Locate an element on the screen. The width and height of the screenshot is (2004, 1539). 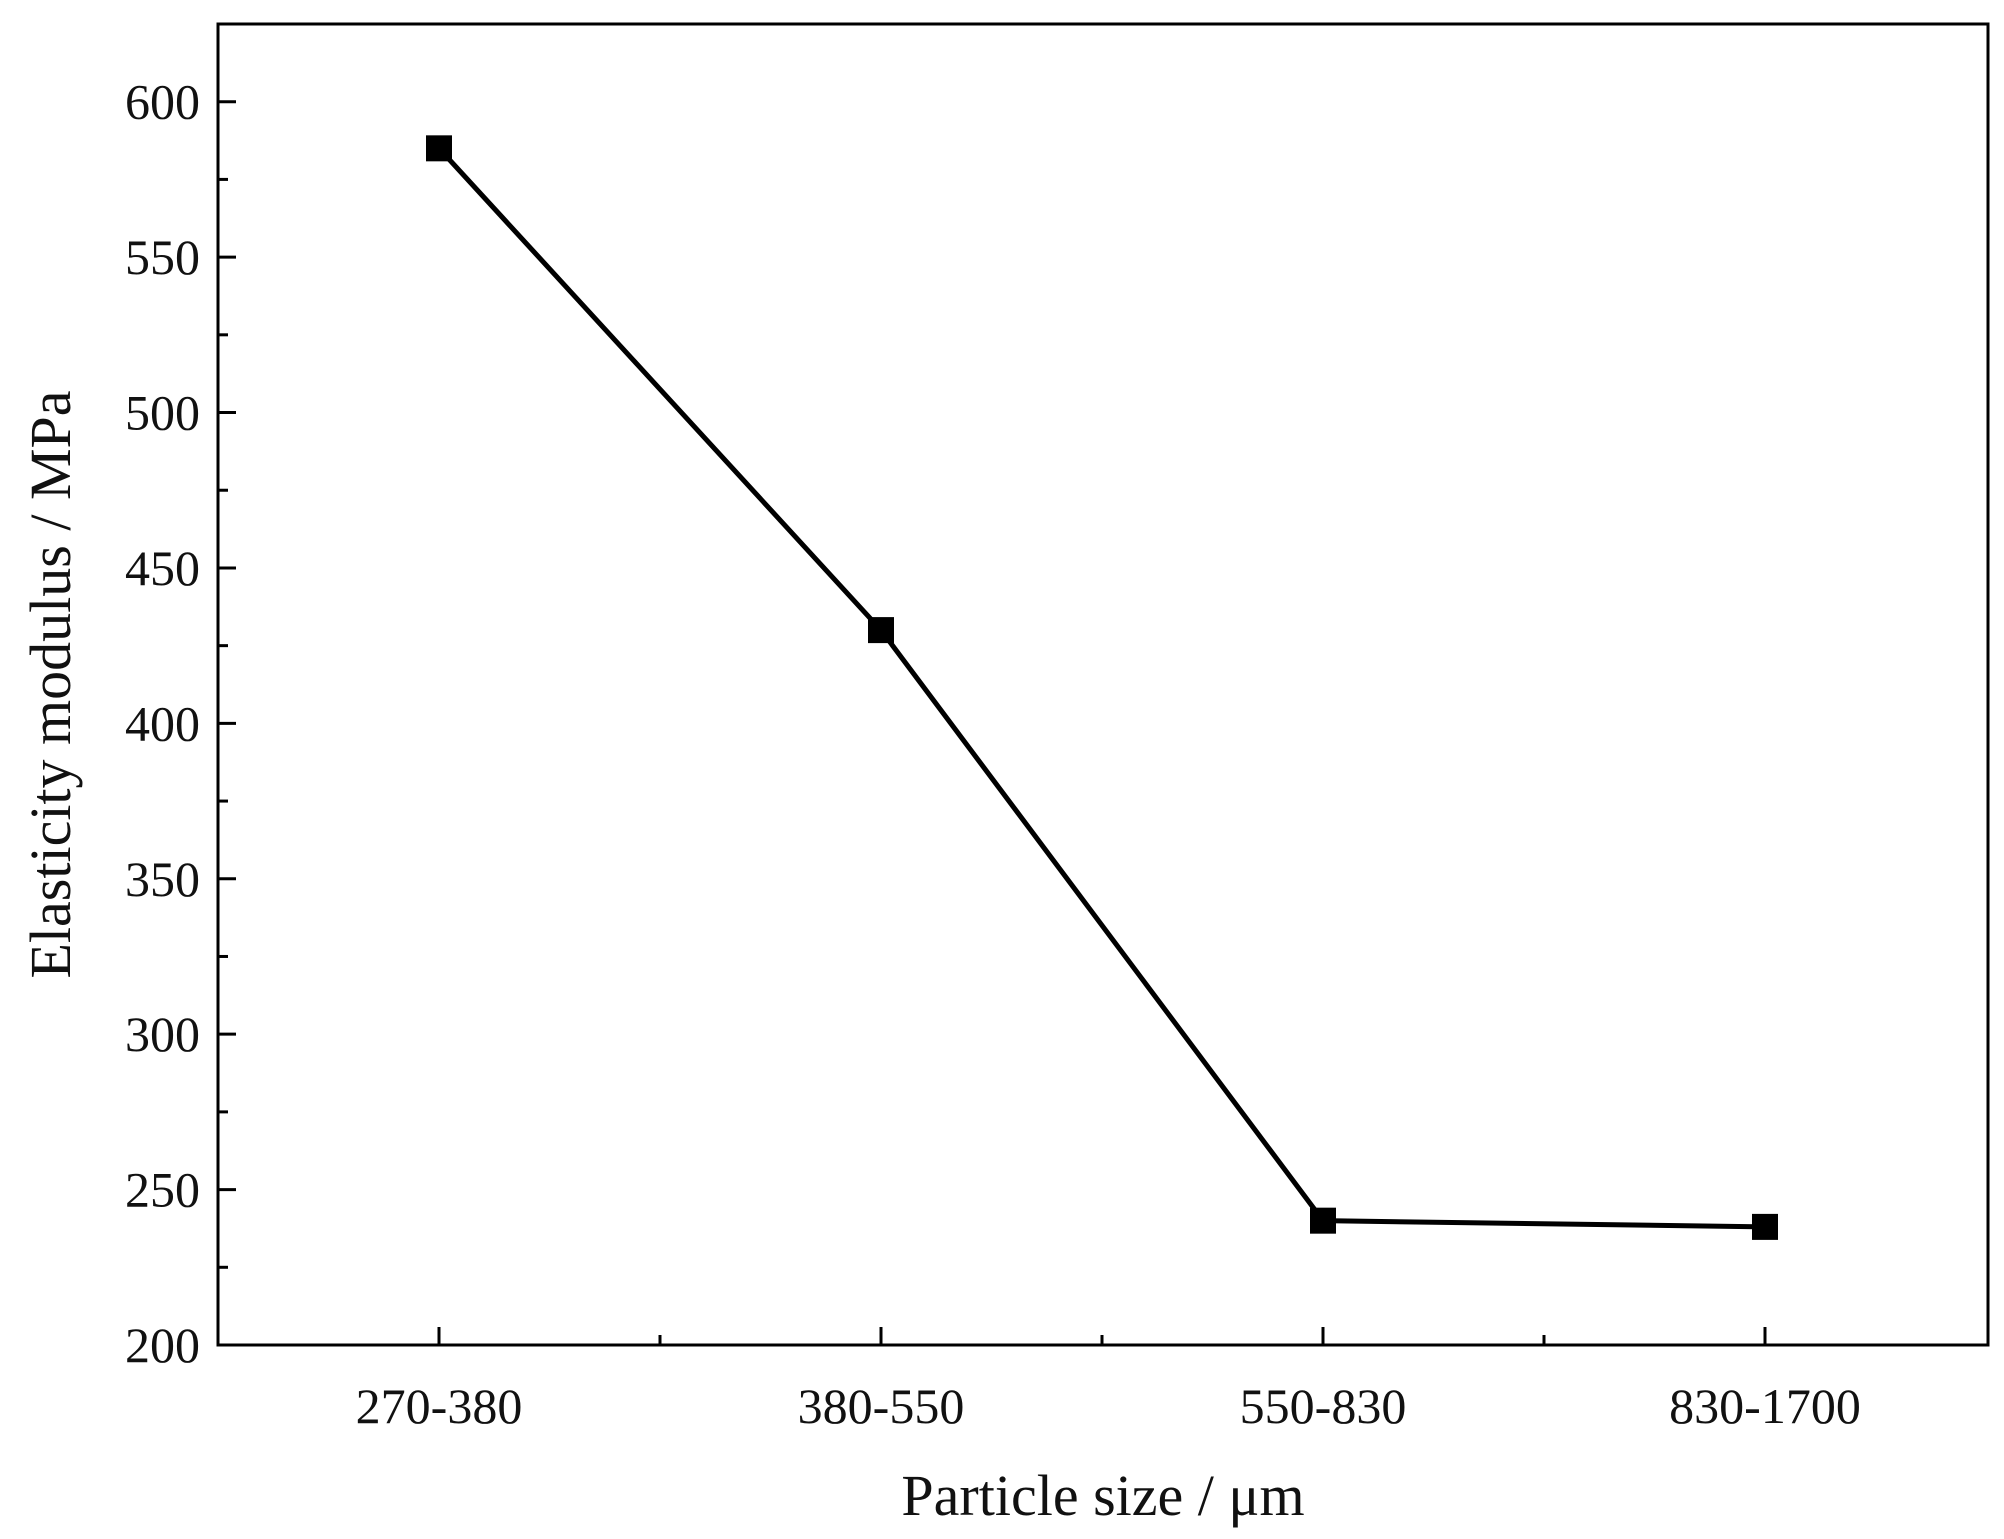
y-axis-title: Elasticity modulus / MPa is located at coordinates (50, 684).